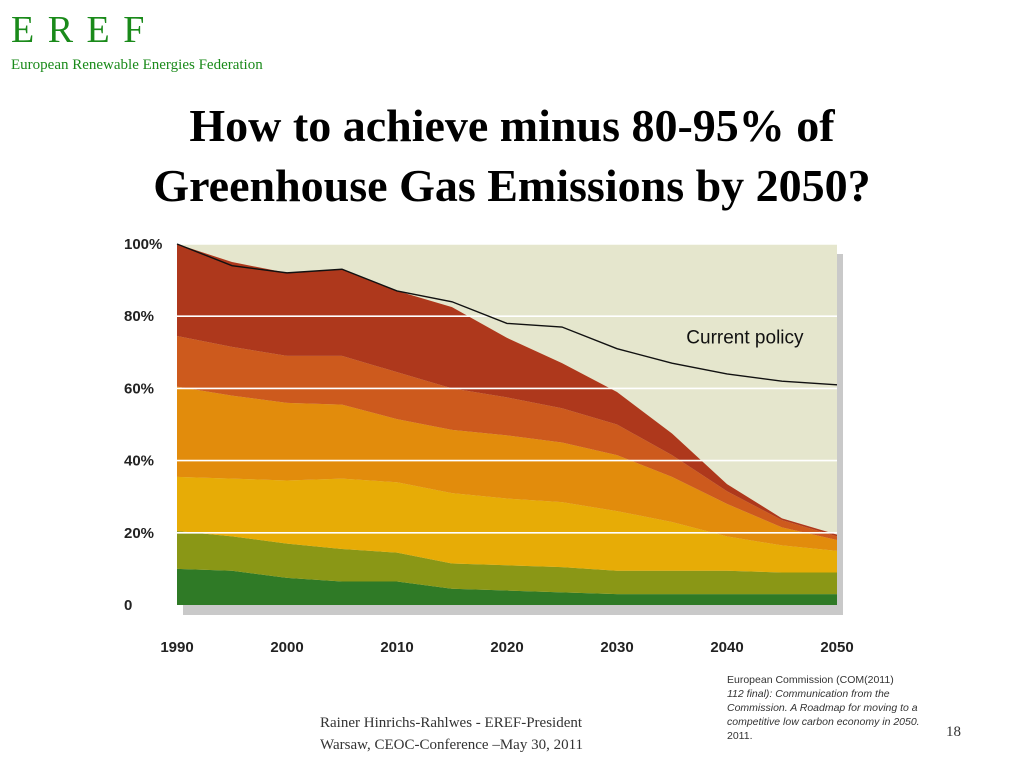 This screenshot has height=768, width=1024. Describe the element at coordinates (79, 30) in the screenshot. I see `logo-mark: E R E F` at that location.